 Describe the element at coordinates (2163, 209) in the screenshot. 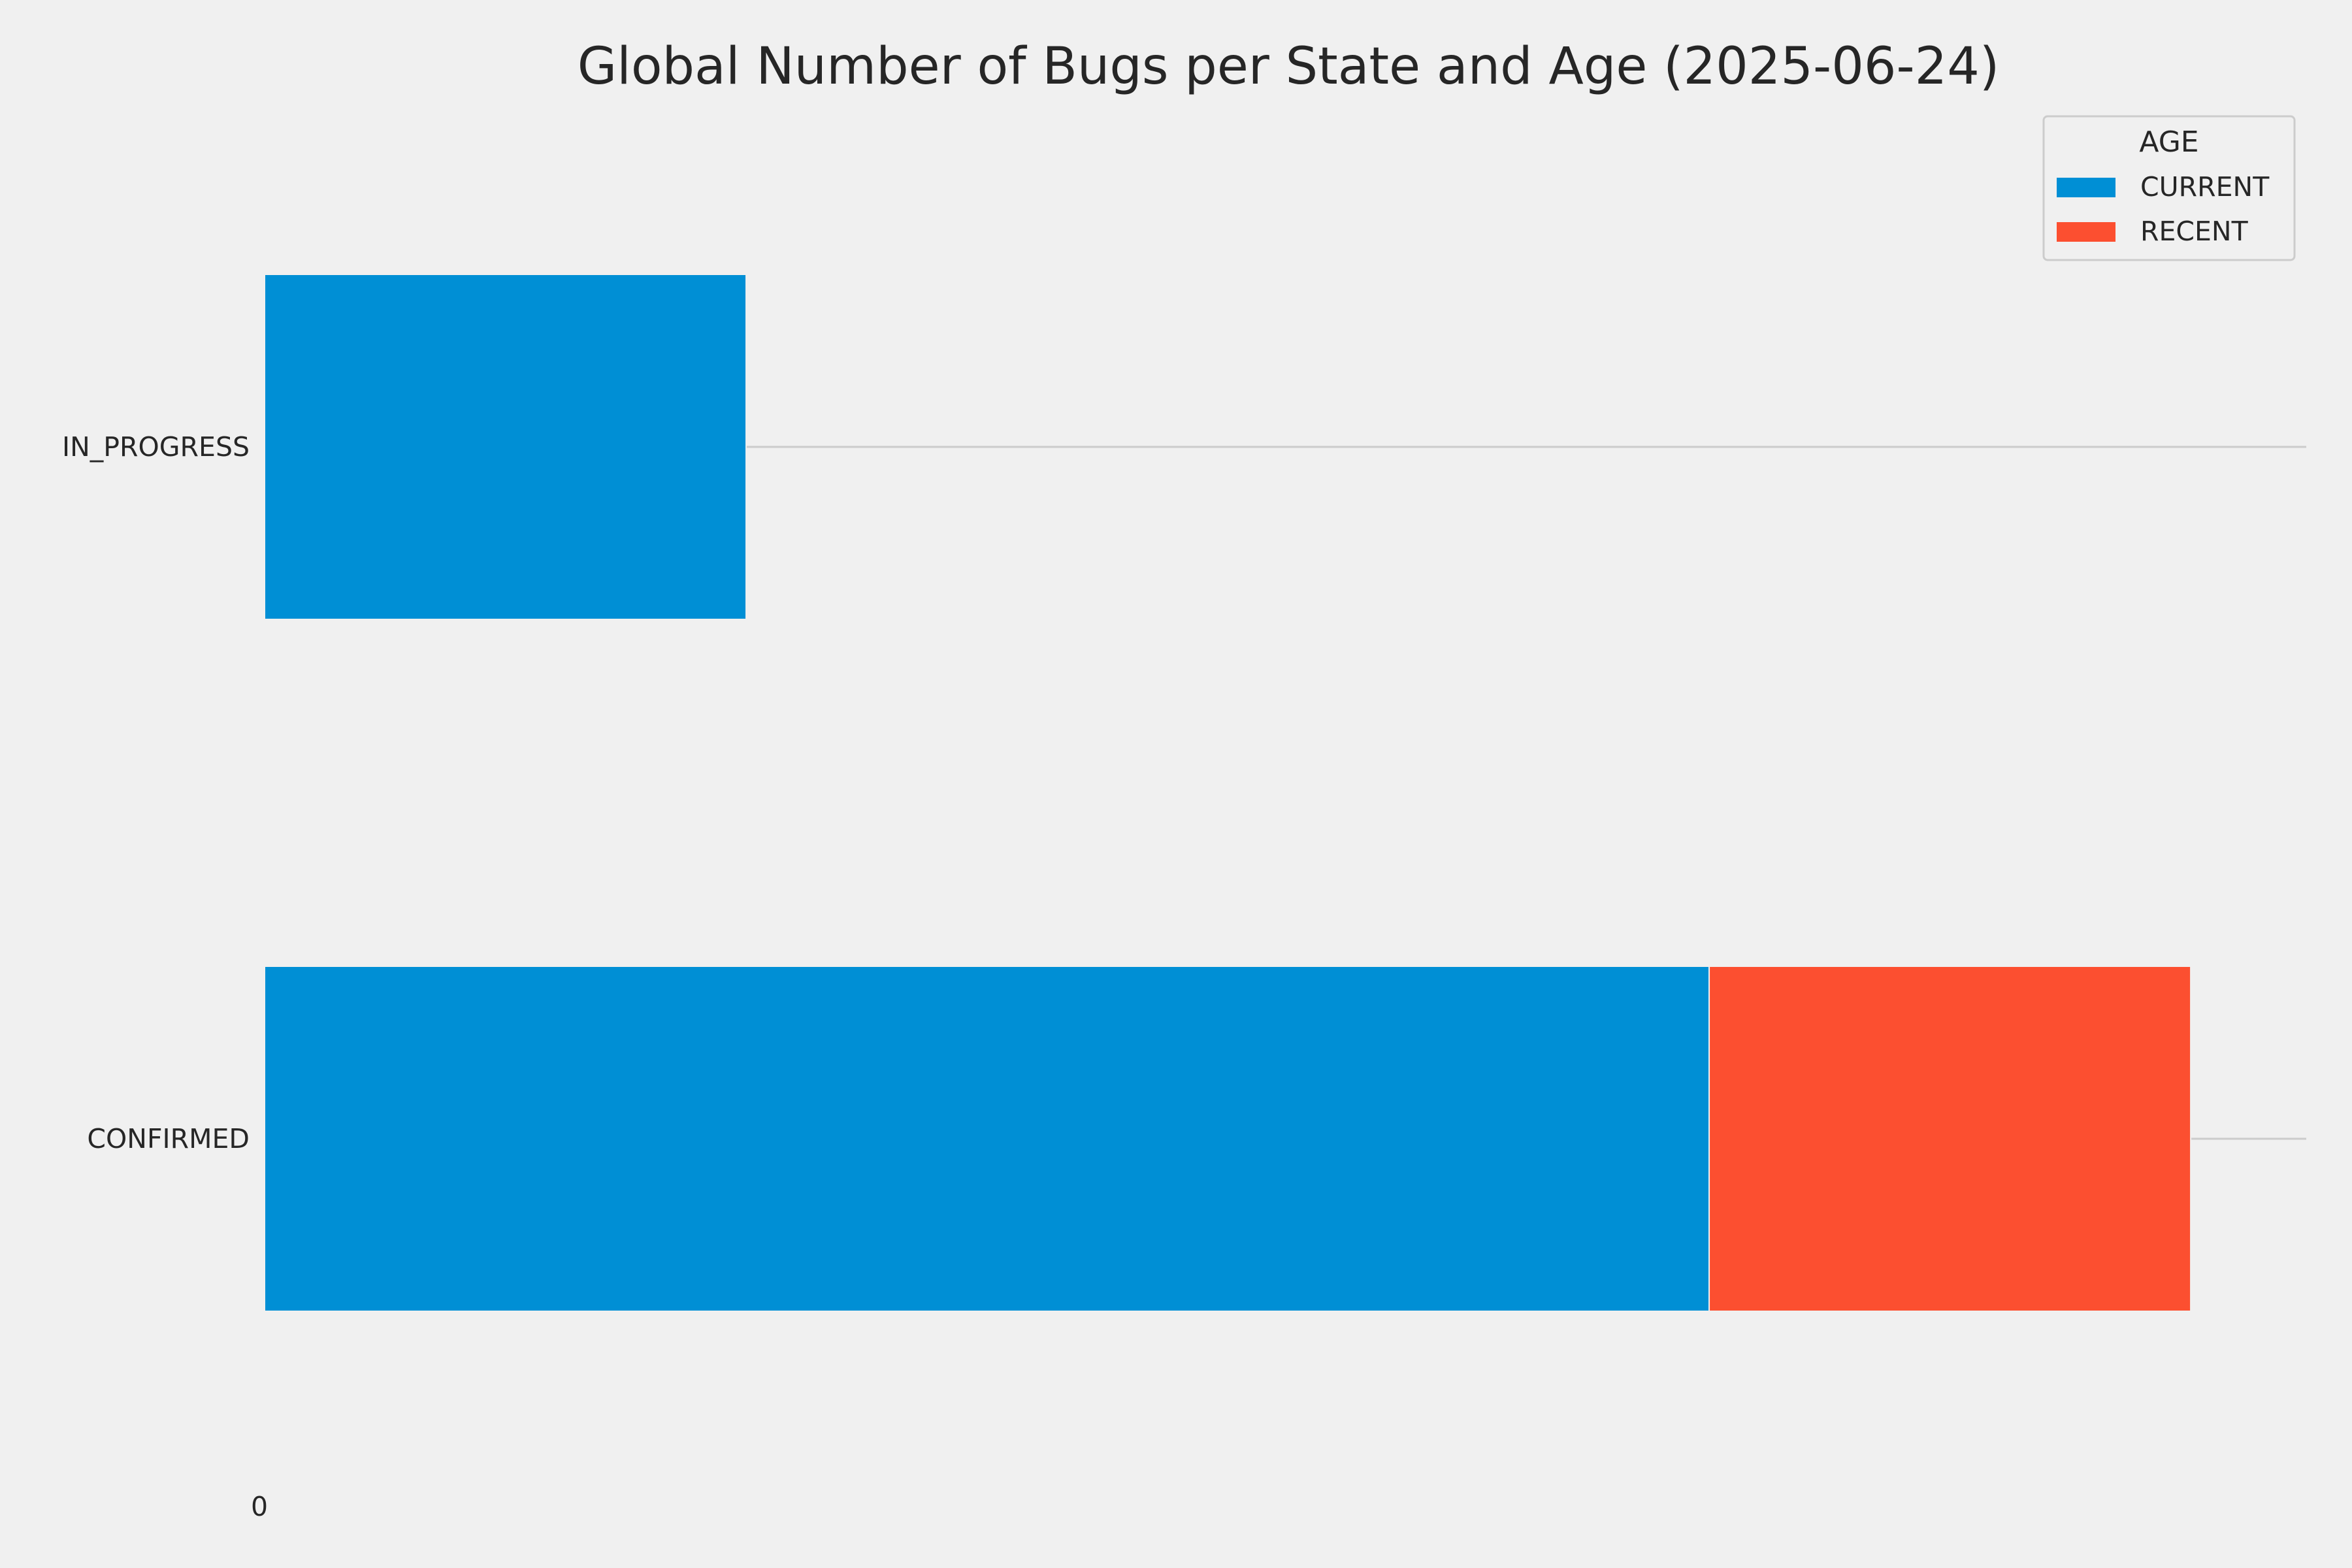

I see `legend-items: CURRENT RECENT` at that location.